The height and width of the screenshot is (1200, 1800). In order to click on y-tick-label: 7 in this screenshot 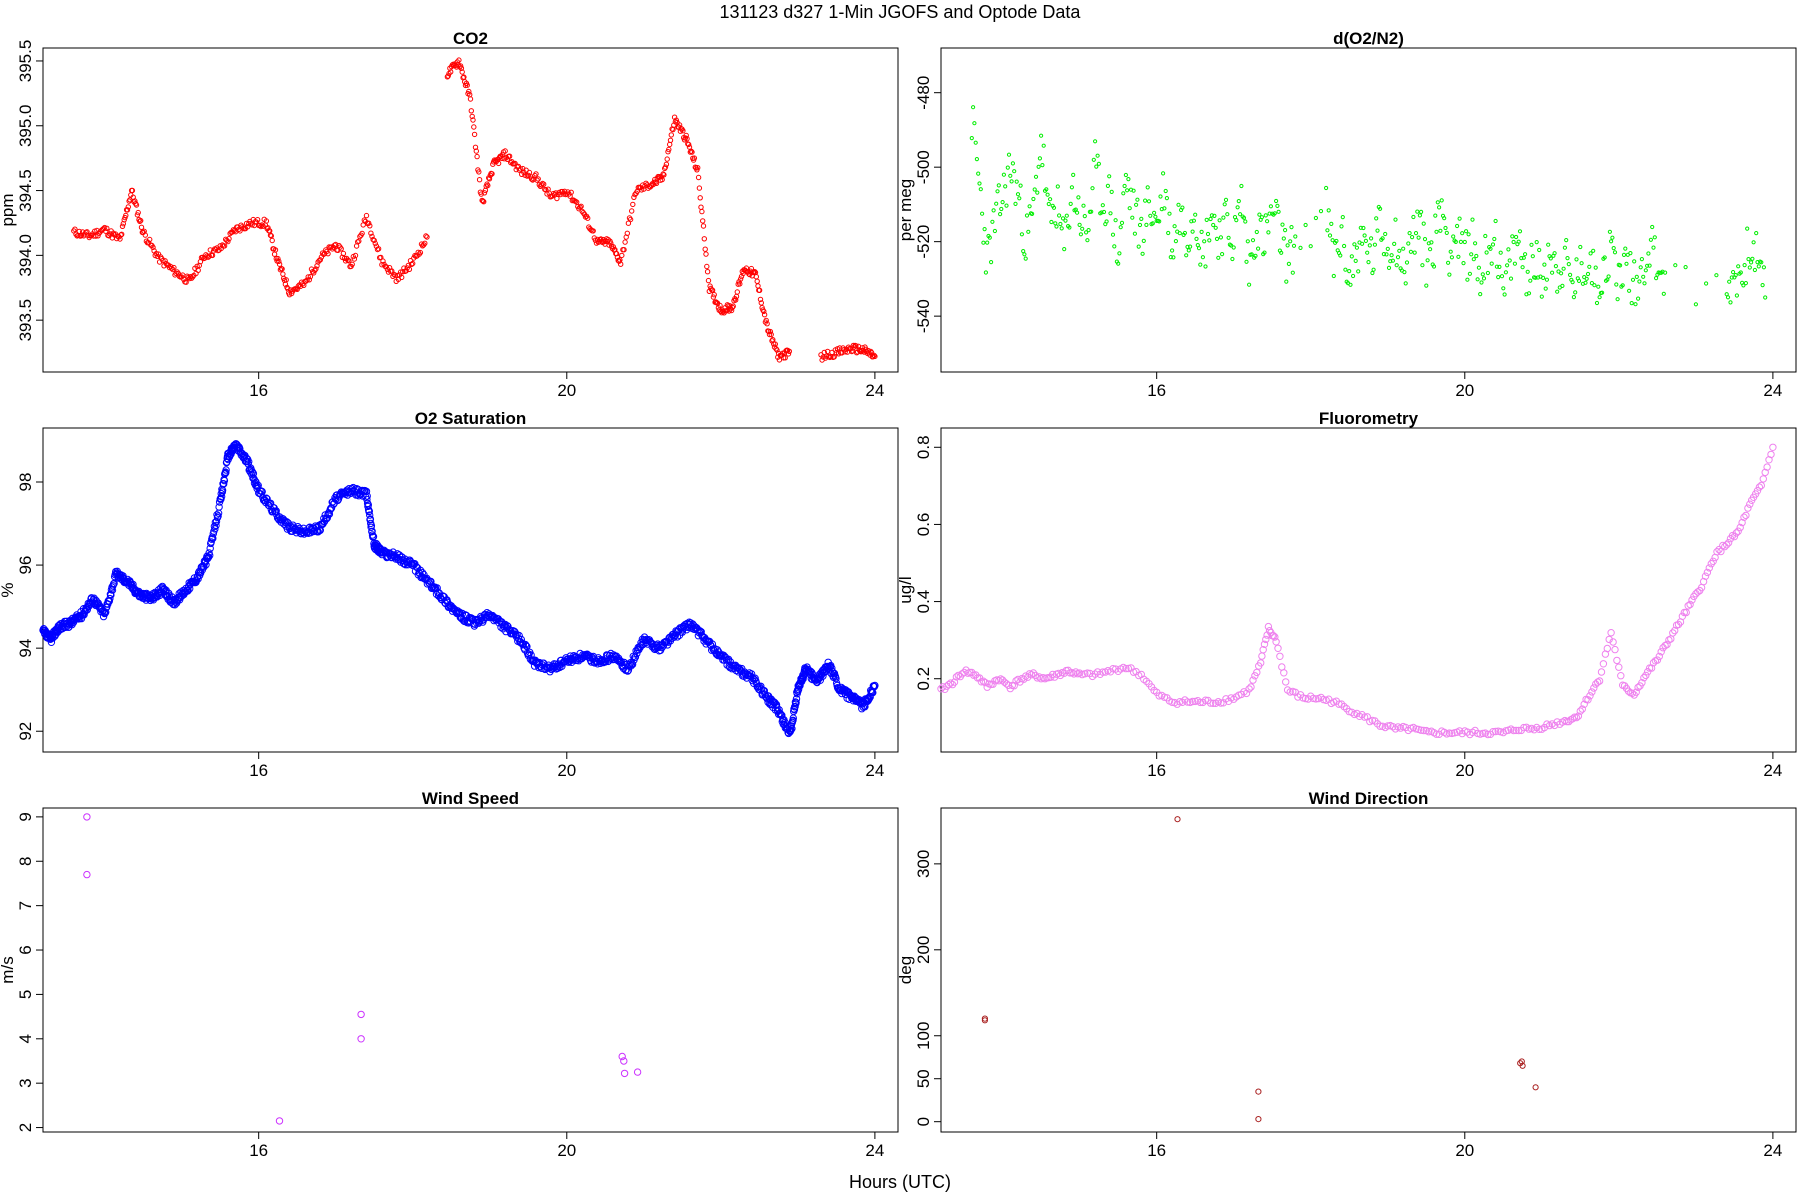, I will do `click(25, 905)`.